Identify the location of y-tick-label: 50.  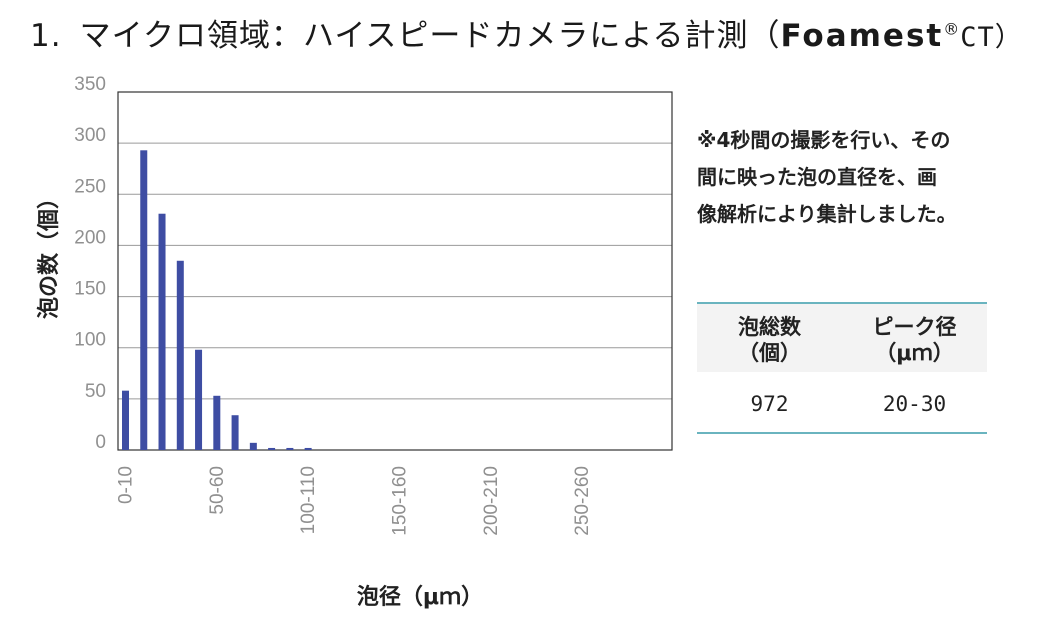
(95, 391).